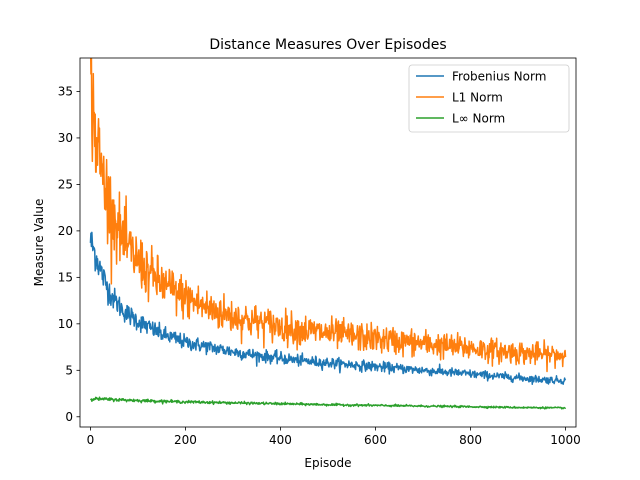 This screenshot has height=480, width=640. What do you see at coordinates (91, 440) in the screenshot?
I see `x-tick-label: 0` at bounding box center [91, 440].